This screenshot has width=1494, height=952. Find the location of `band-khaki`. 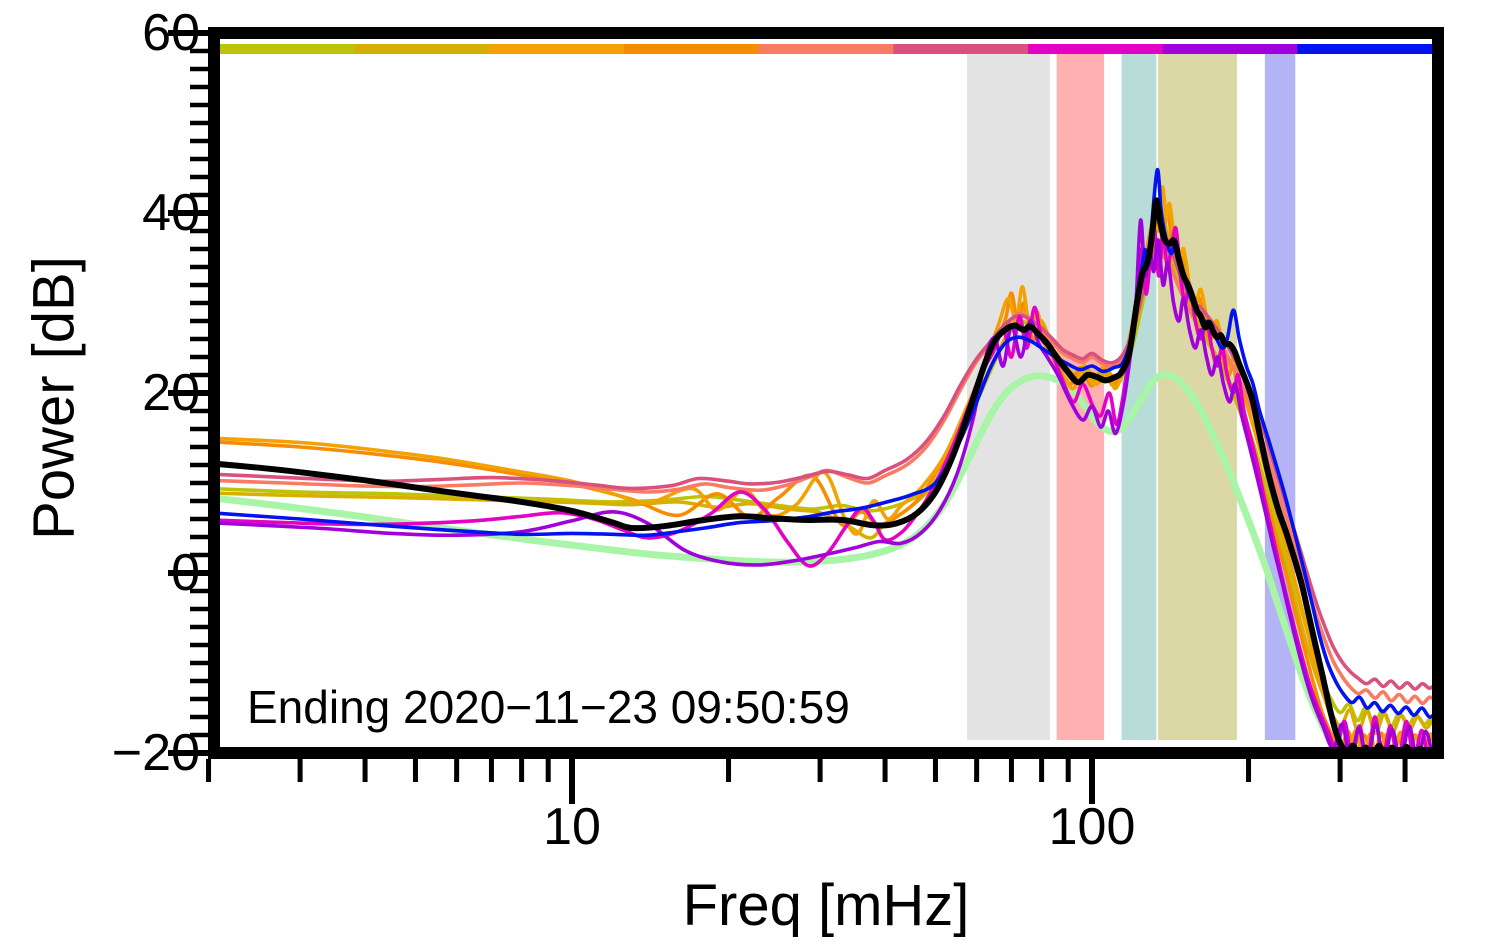

band-khaki is located at coordinates (1197, 397).